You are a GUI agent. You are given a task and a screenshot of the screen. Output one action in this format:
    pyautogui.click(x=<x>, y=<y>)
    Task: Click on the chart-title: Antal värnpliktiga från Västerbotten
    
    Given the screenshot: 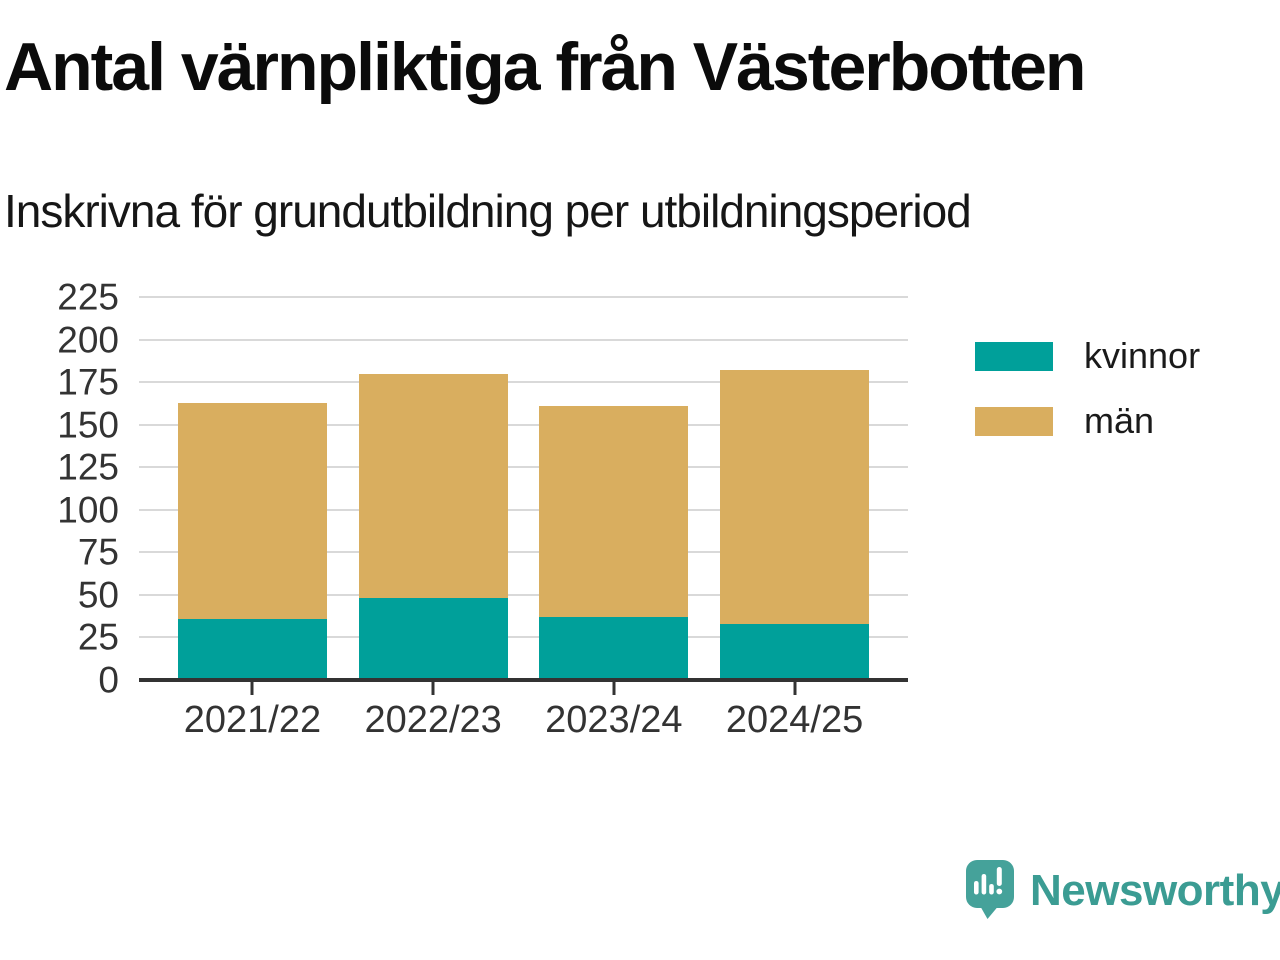 What is the action you would take?
    pyautogui.click(x=545, y=67)
    